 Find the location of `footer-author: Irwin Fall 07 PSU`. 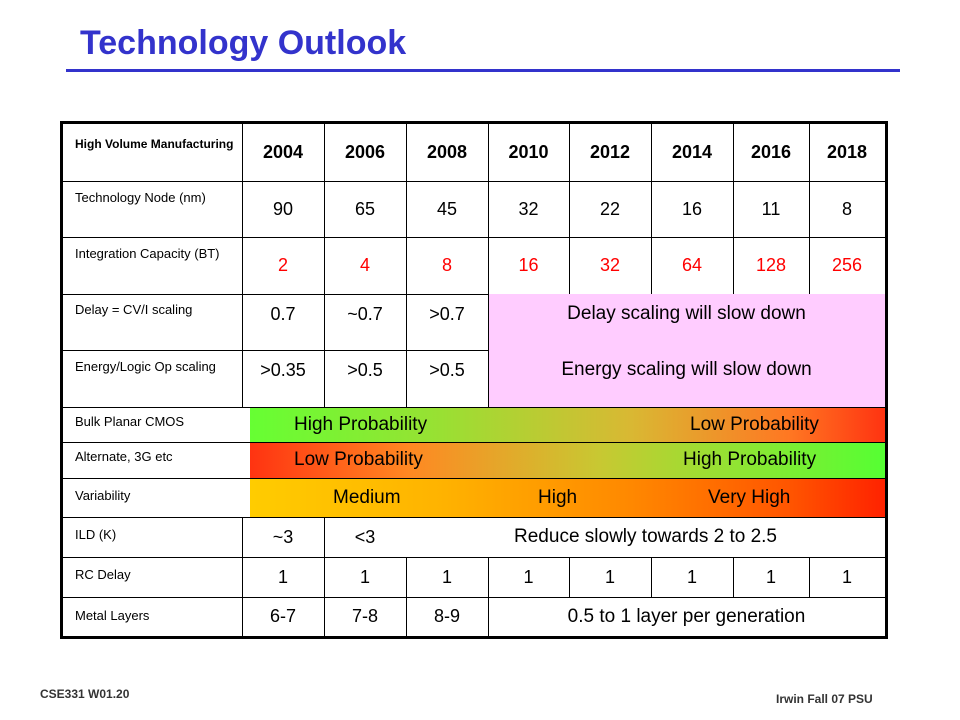

footer-author: Irwin Fall 07 PSU is located at coordinates (824, 699).